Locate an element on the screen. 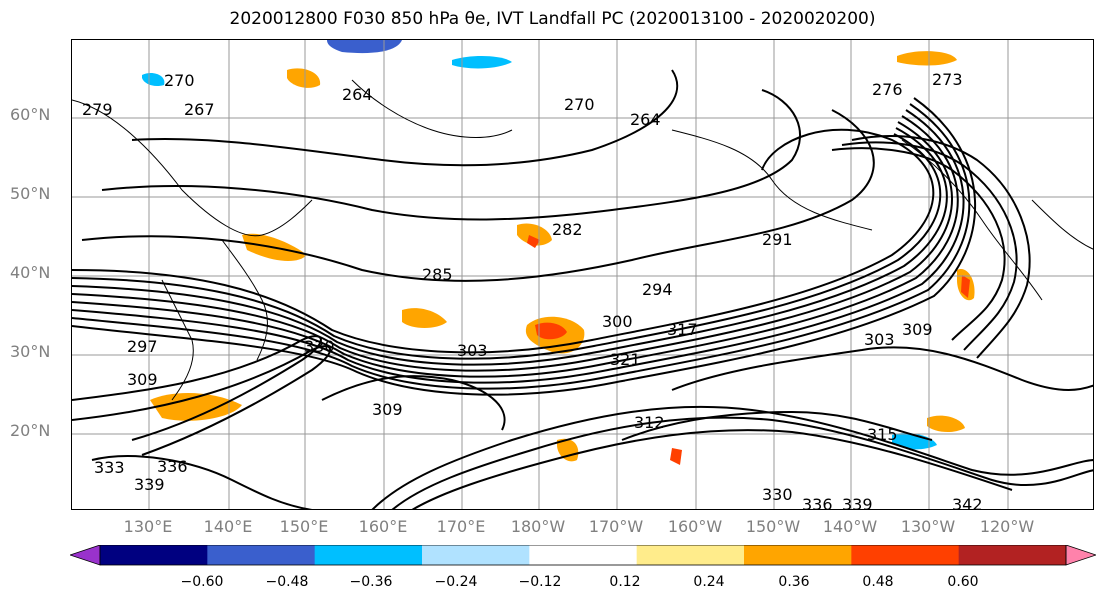  colorbar is located at coordinates (583, 555).